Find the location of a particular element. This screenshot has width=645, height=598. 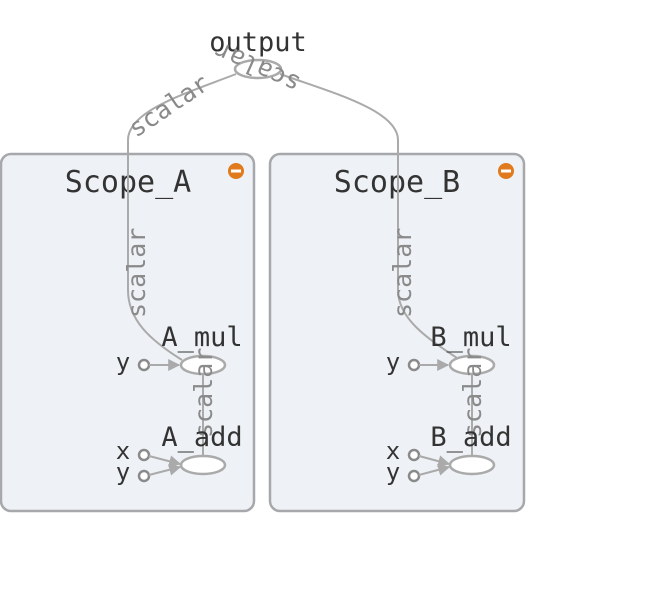

b-mul-label: B_mul is located at coordinates (470, 337).